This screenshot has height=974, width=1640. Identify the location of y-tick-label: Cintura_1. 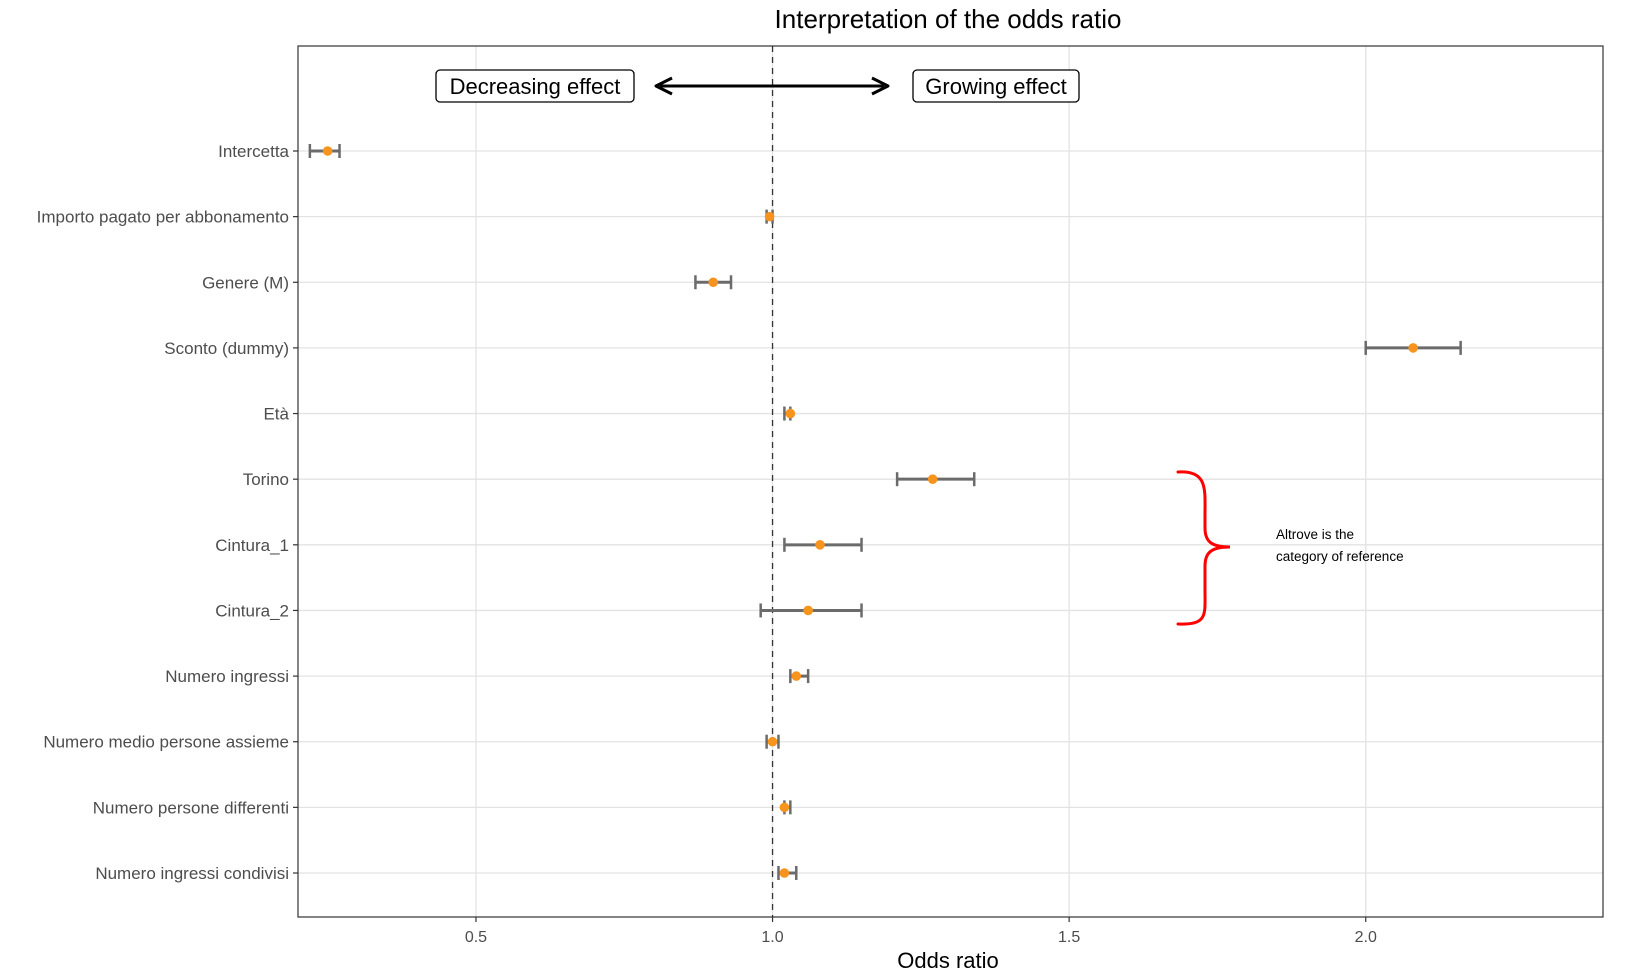
(252, 545).